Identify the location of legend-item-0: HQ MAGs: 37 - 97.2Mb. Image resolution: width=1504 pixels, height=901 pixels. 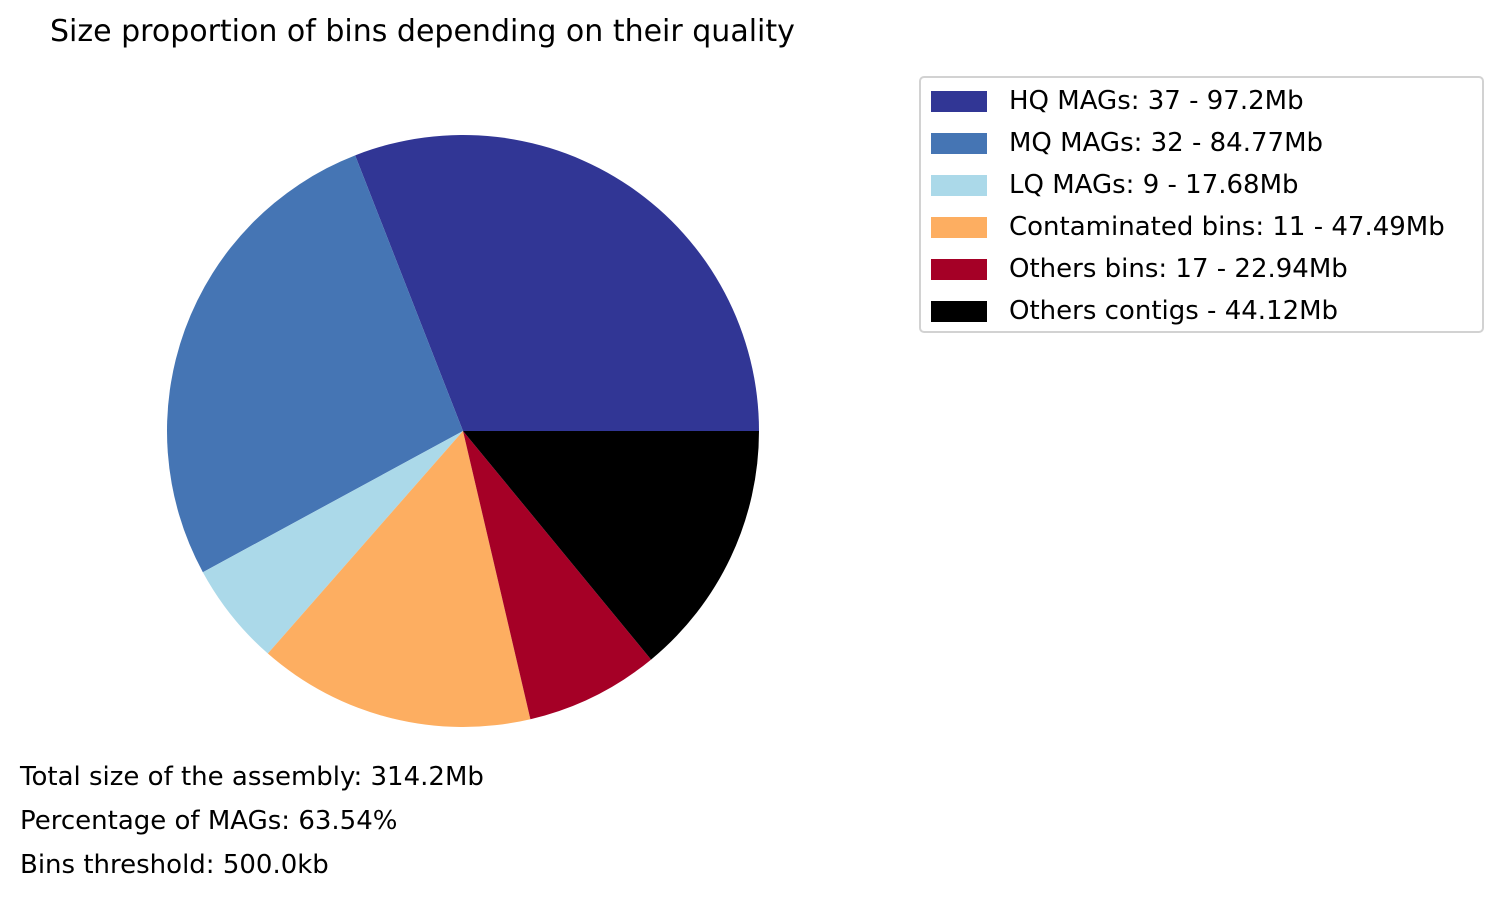
(1117, 101).